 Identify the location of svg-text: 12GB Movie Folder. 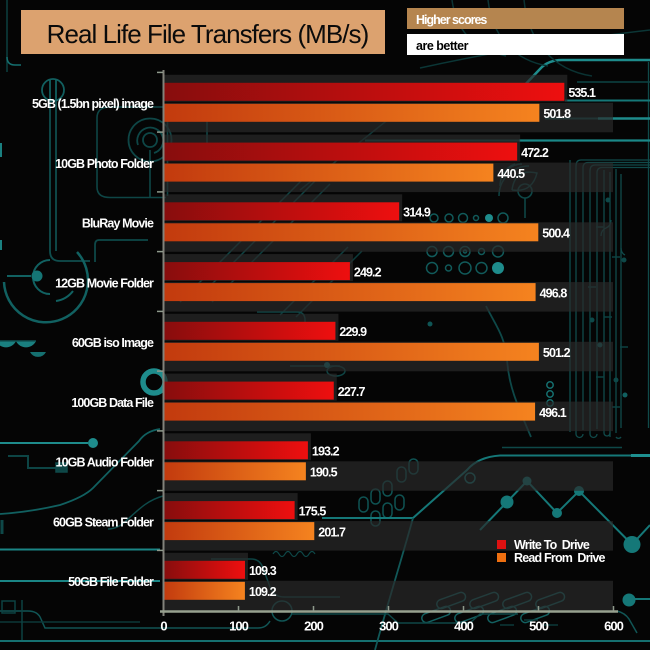
(104, 283).